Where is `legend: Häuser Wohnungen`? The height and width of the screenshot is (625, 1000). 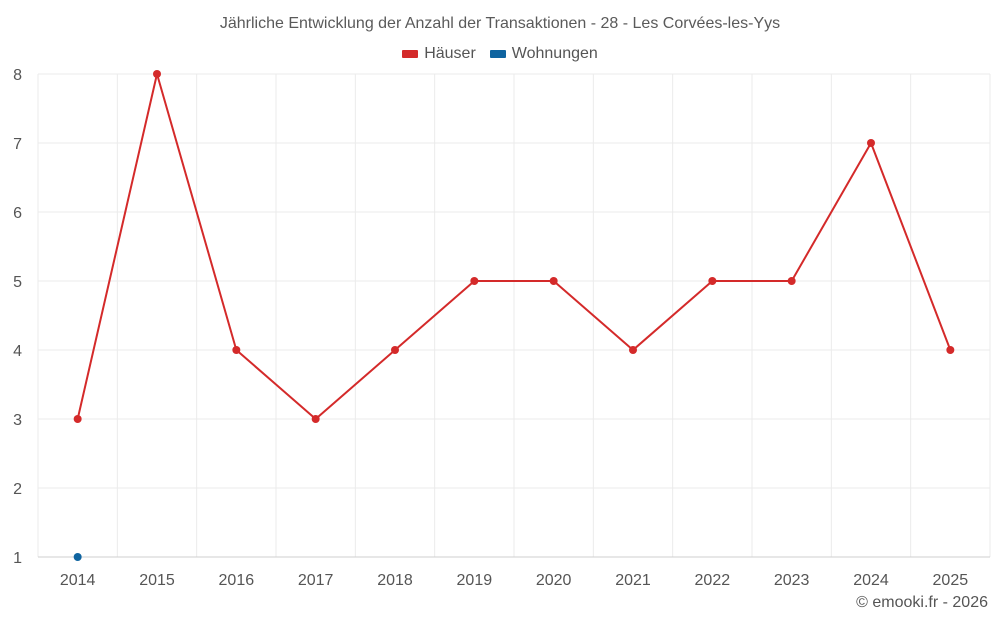
legend: Häuser Wohnungen is located at coordinates (500, 54).